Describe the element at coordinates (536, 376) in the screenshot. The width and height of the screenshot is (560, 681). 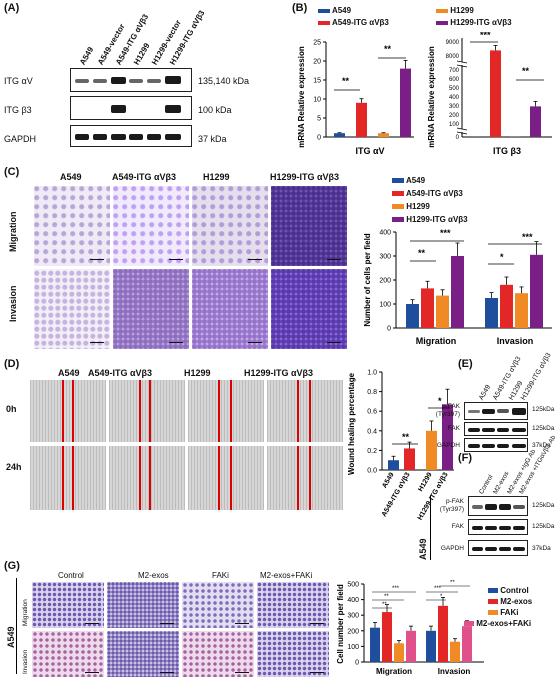
I see `lane-label: H1299-ITG αVβ3` at that location.